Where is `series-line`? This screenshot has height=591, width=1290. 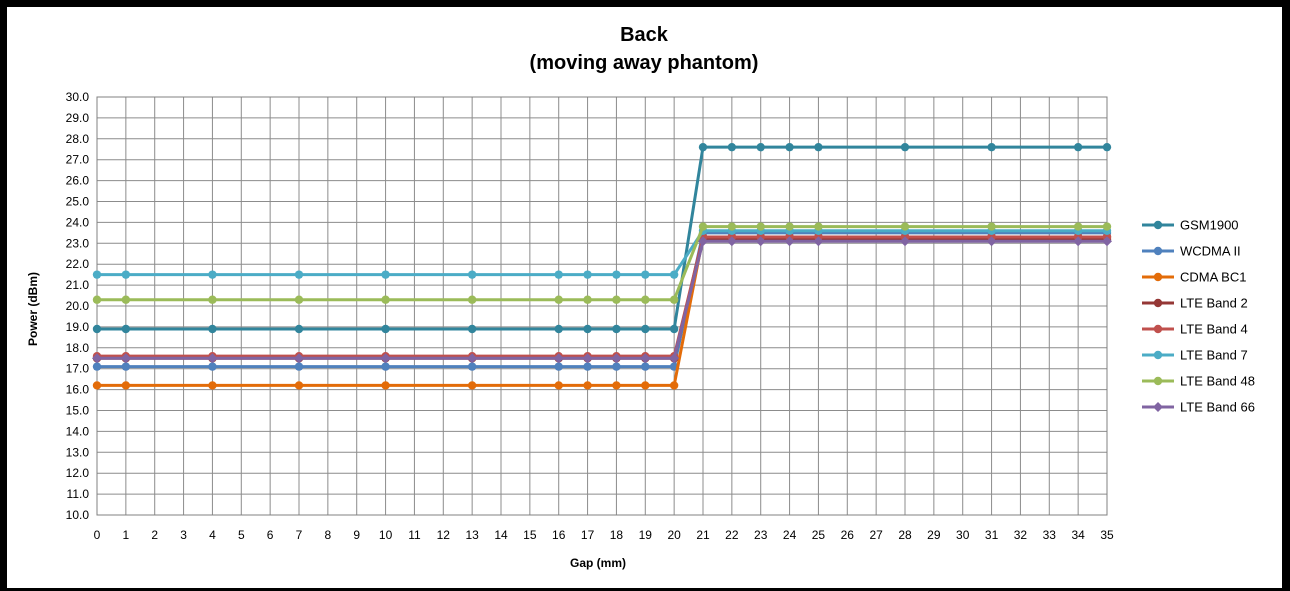
series-line is located at coordinates (602, 253).